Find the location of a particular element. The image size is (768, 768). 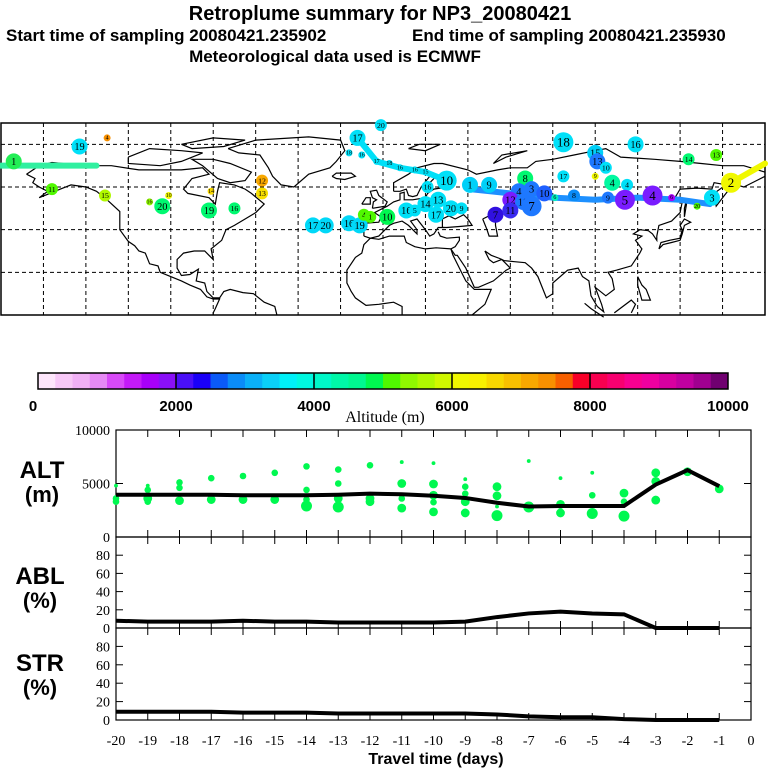

x-tick-label: -7 is located at coordinates (529, 741).